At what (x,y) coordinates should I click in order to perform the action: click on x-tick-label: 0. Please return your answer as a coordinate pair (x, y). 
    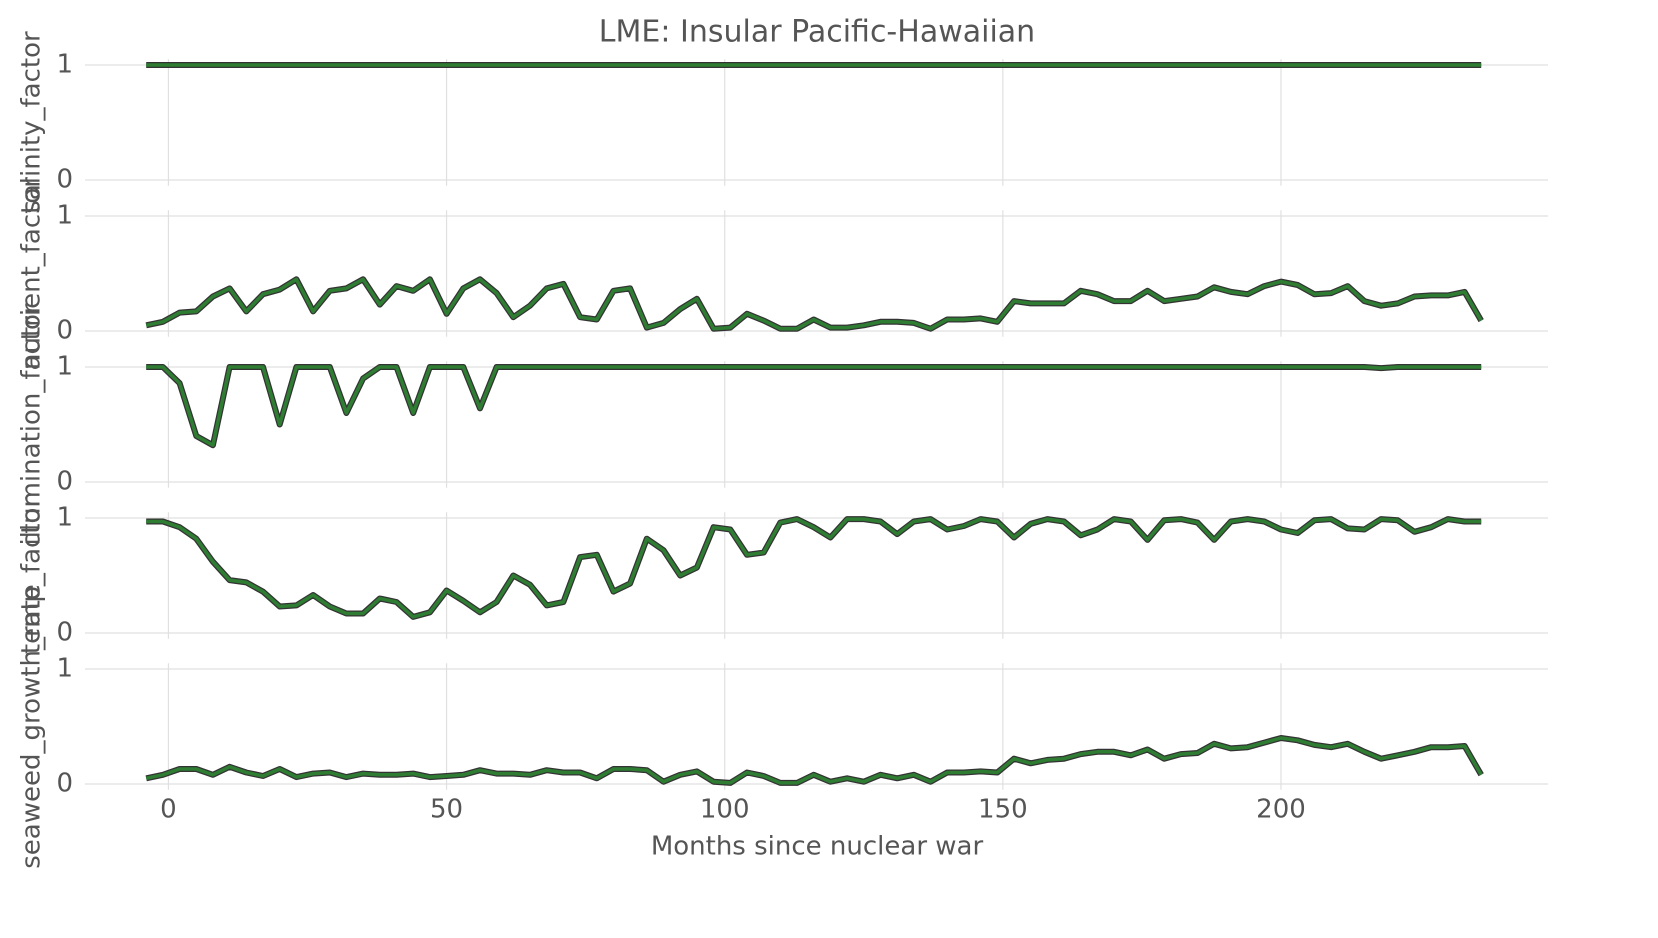
    Looking at the image, I should click on (168, 810).